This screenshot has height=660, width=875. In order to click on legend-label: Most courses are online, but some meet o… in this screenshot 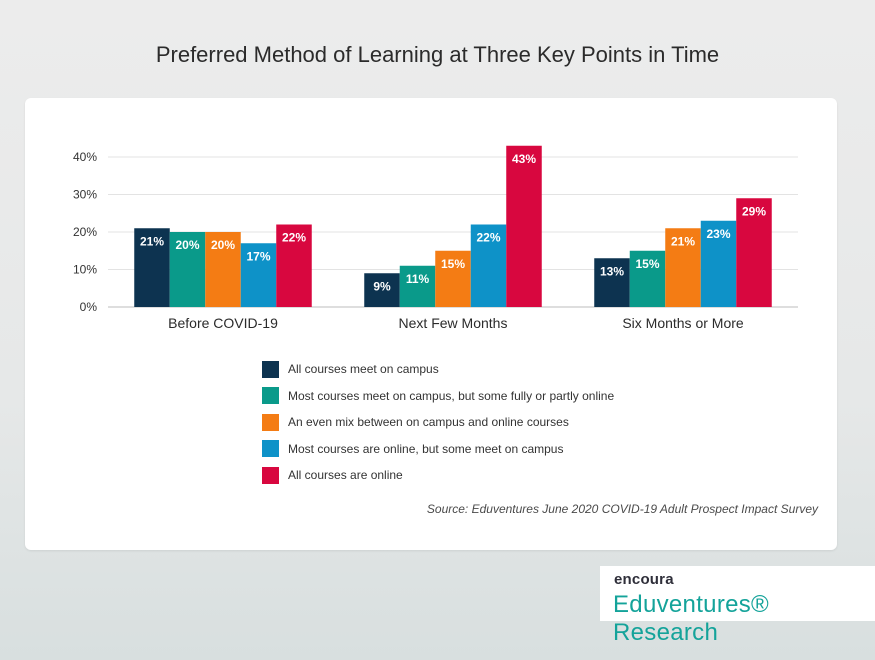, I will do `click(426, 448)`.